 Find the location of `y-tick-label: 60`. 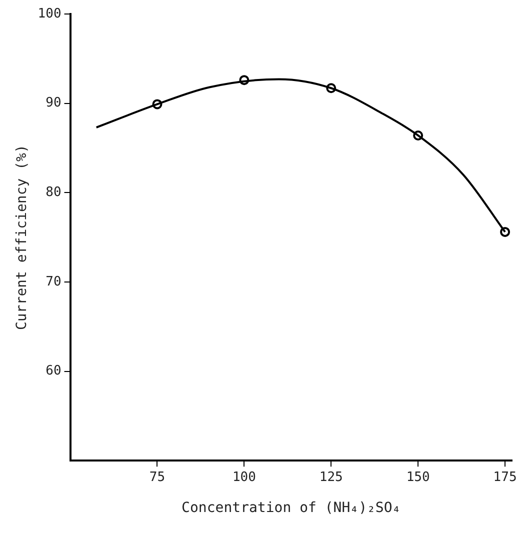

y-tick-label: 60 is located at coordinates (54, 371).